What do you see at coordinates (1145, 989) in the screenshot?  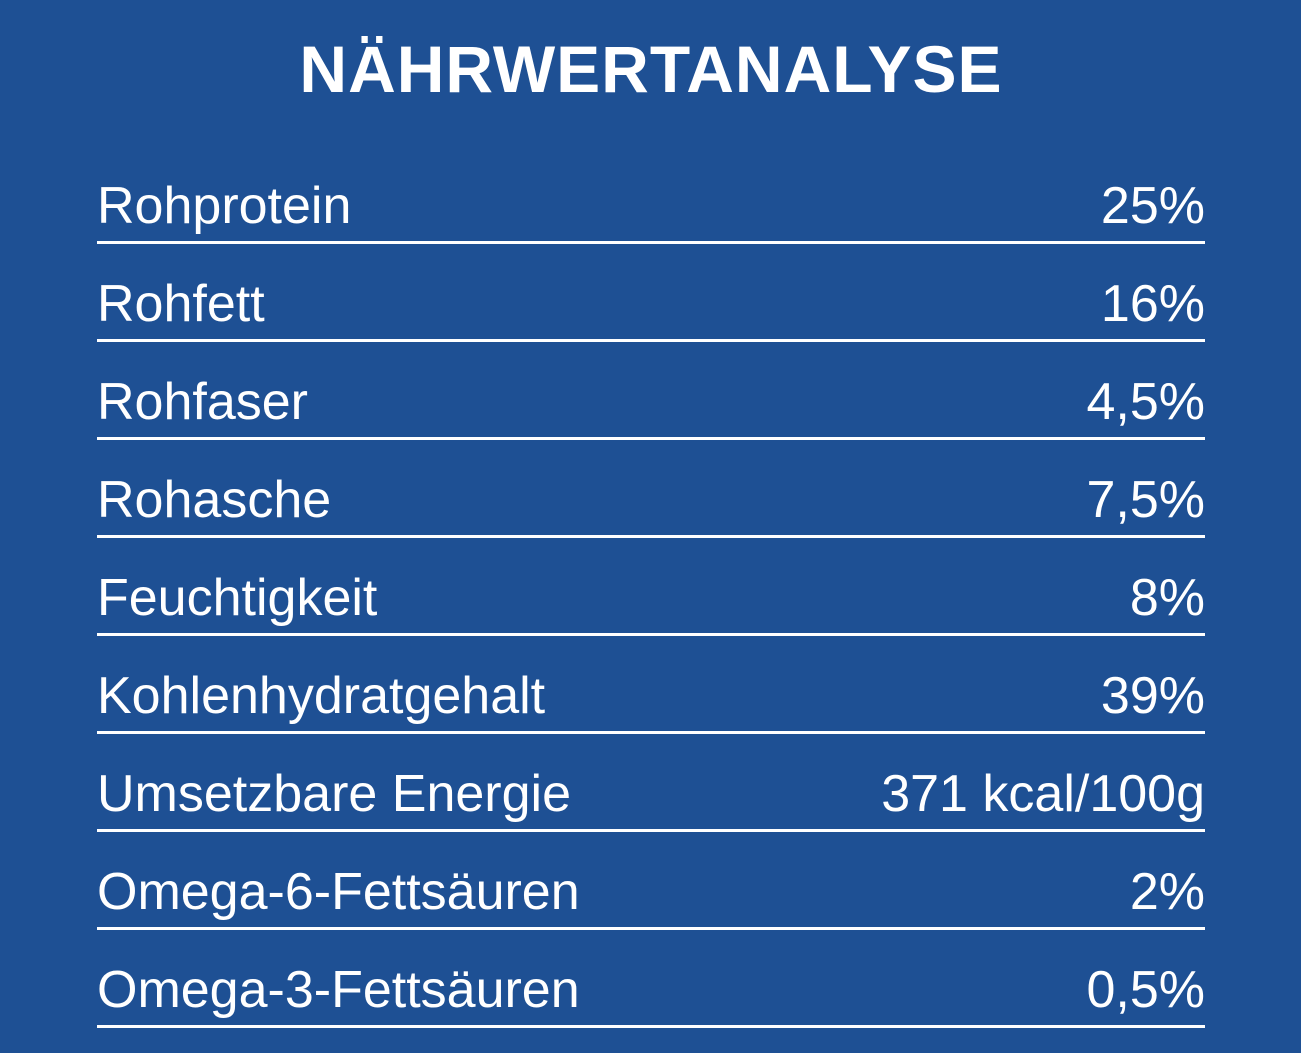 I see `nutrient-value: 0,5%` at bounding box center [1145, 989].